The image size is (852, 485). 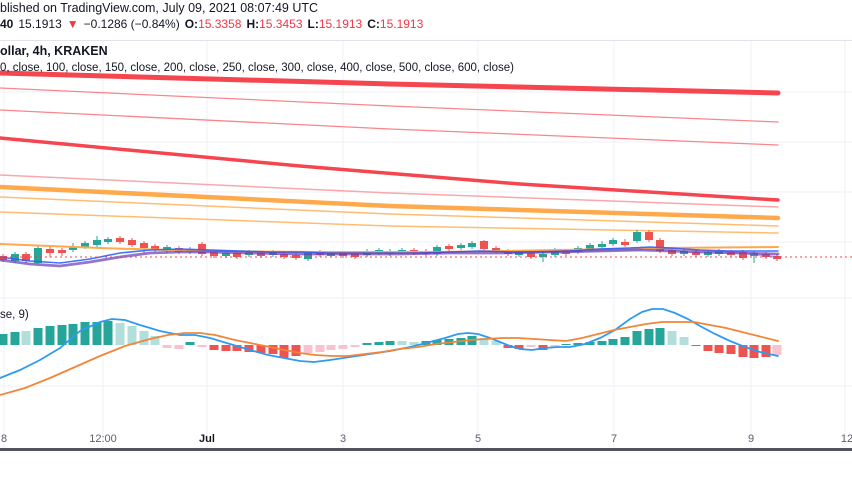 I want to click on ohlc-high-value: 15.3453, so click(x=281, y=24).